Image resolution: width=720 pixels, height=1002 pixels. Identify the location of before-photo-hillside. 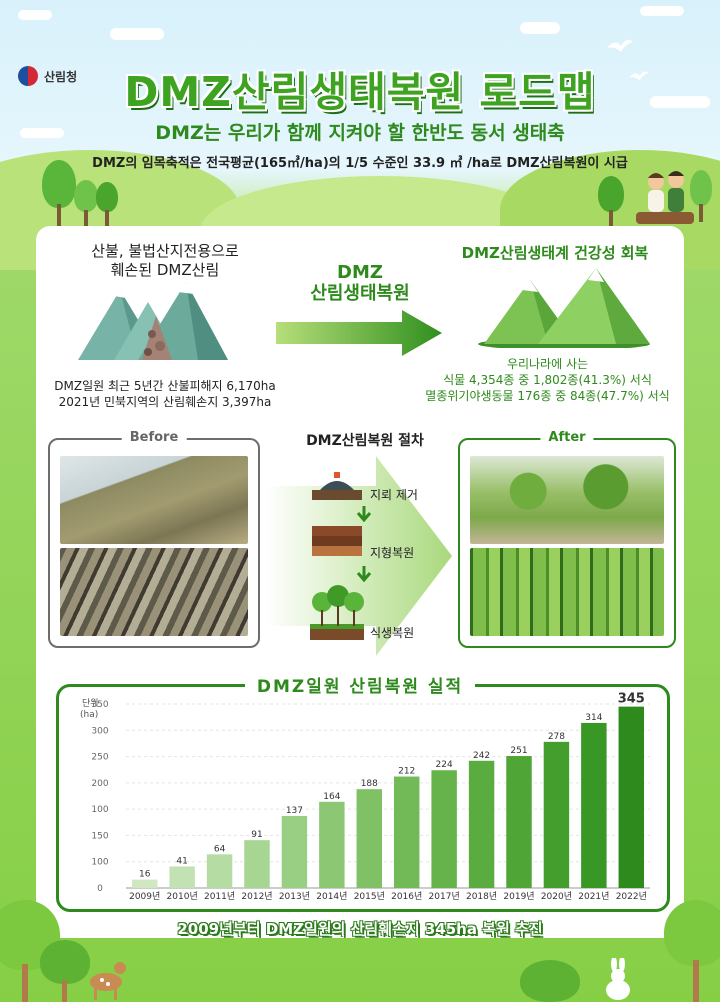
(154, 500).